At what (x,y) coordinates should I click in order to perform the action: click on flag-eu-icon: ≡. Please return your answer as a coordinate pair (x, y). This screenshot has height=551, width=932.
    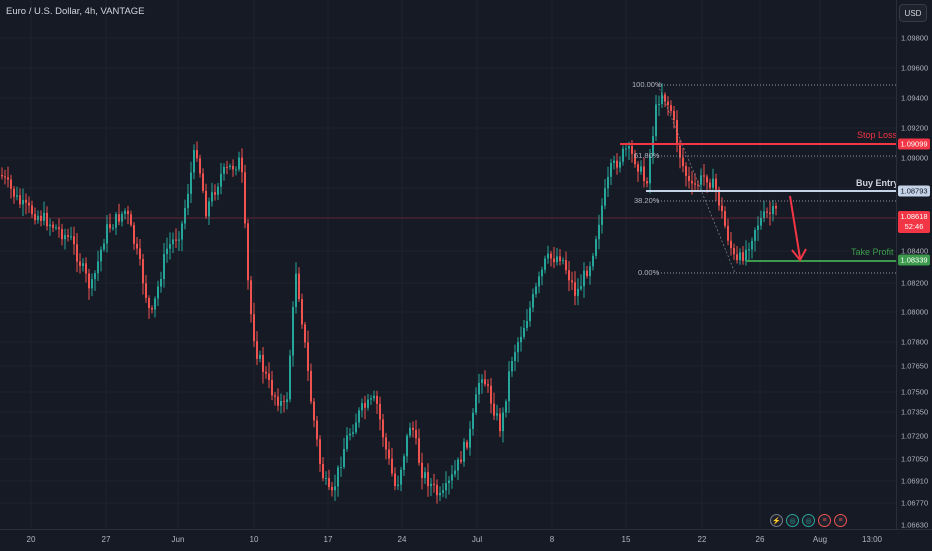
    Looking at the image, I should click on (824, 520).